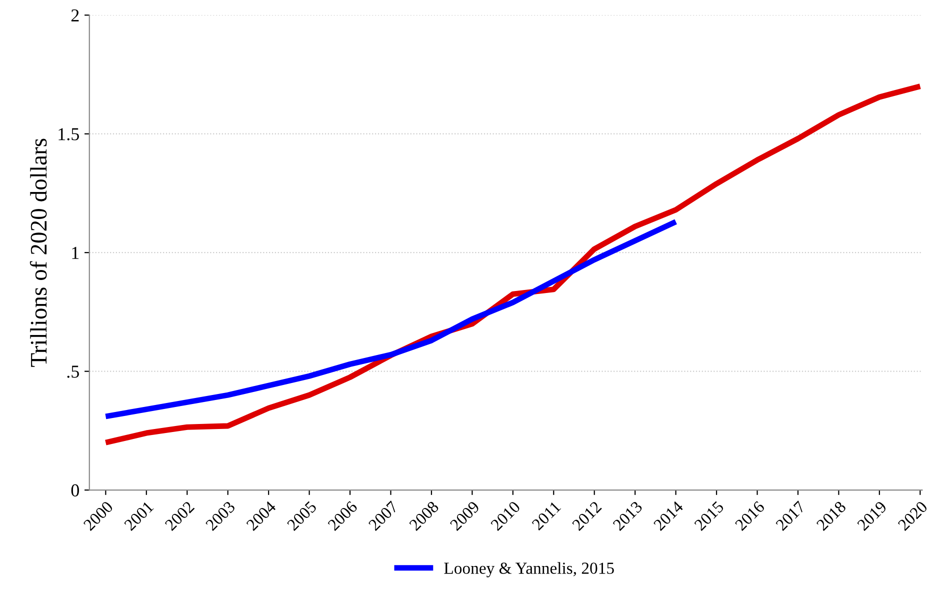  I want to click on x-tick-label: 2011, so click(546, 515).